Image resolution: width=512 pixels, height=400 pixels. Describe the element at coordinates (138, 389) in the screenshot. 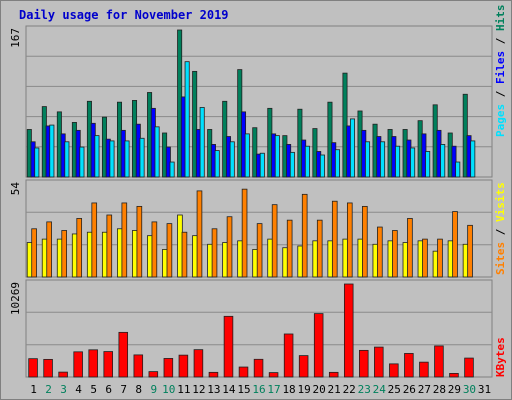

I see `x-tick-label: 8` at that location.